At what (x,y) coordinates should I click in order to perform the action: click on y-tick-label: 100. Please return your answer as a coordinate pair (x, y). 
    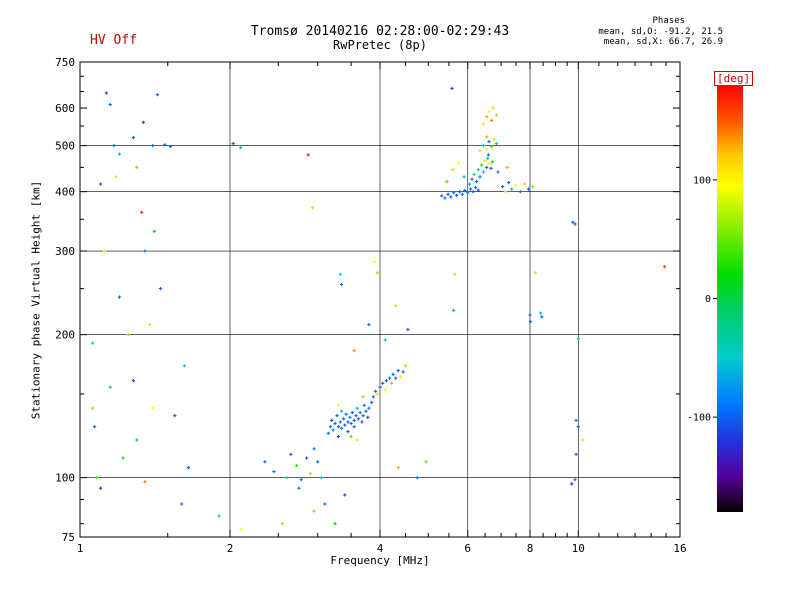
    Looking at the image, I should click on (65, 478).